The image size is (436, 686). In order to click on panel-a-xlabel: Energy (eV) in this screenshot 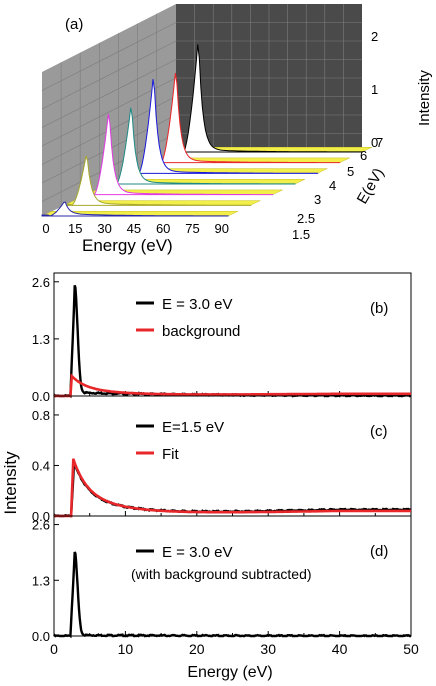, I will do `click(127, 245)`.